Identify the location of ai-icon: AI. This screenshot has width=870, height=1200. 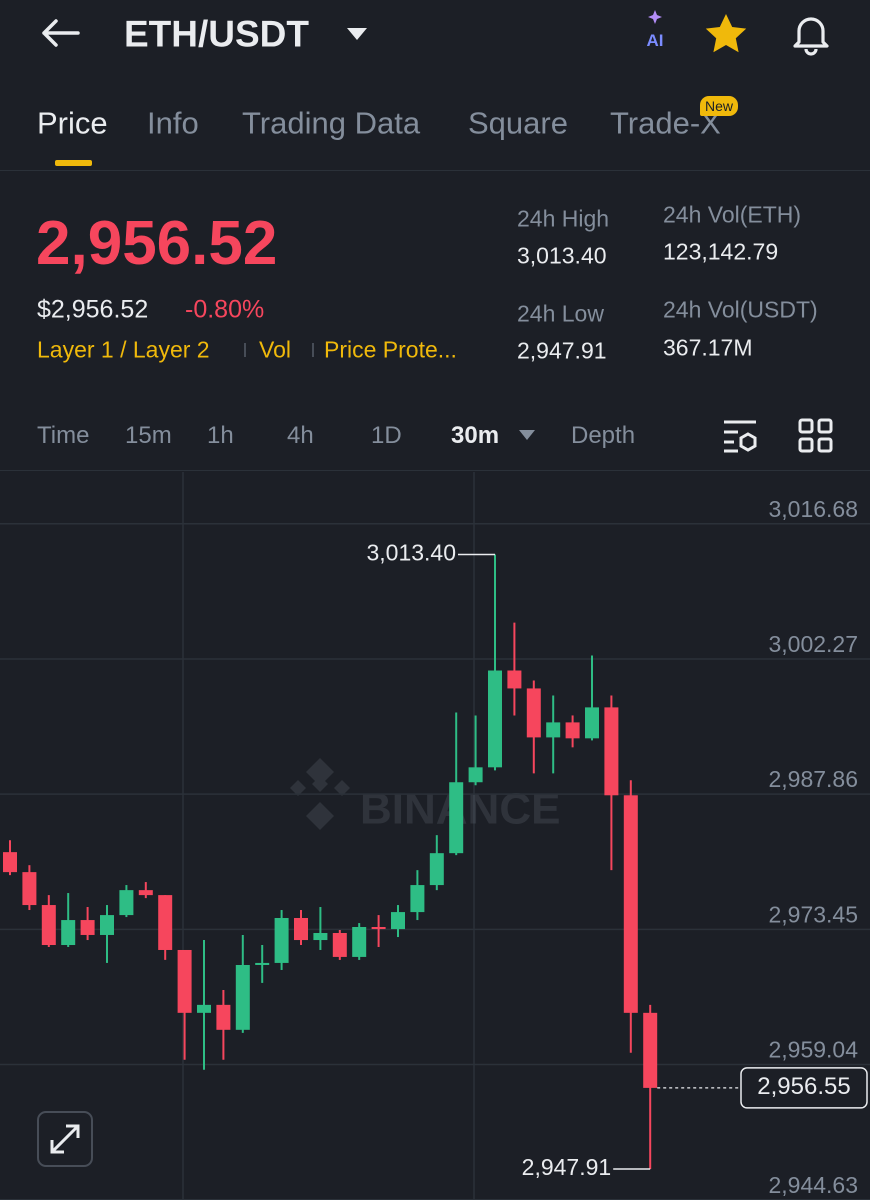
(655, 30).